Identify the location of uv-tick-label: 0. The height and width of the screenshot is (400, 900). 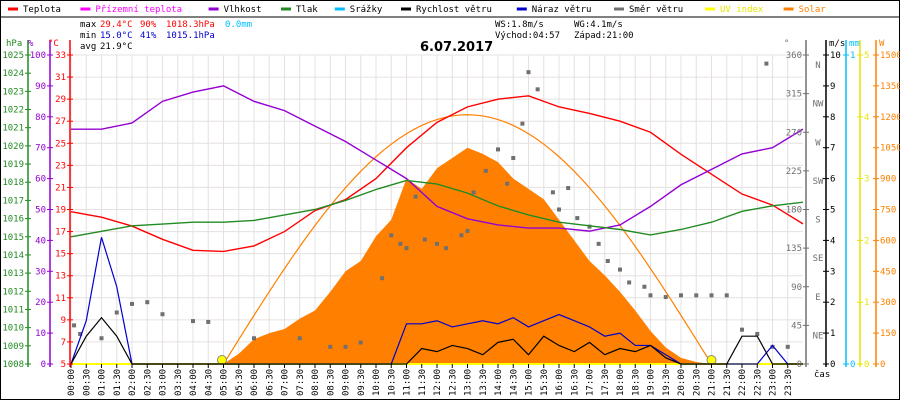
(866, 365).